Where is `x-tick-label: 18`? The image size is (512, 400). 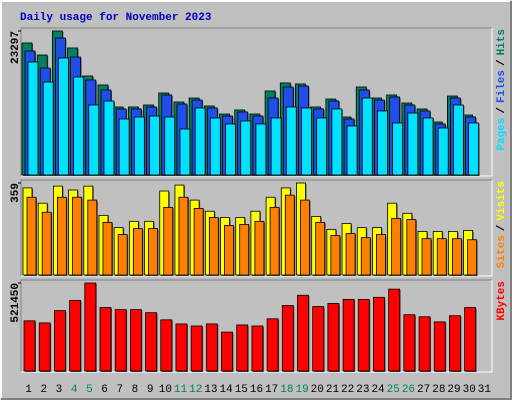 x-tick-label: 18 is located at coordinates (286, 390).